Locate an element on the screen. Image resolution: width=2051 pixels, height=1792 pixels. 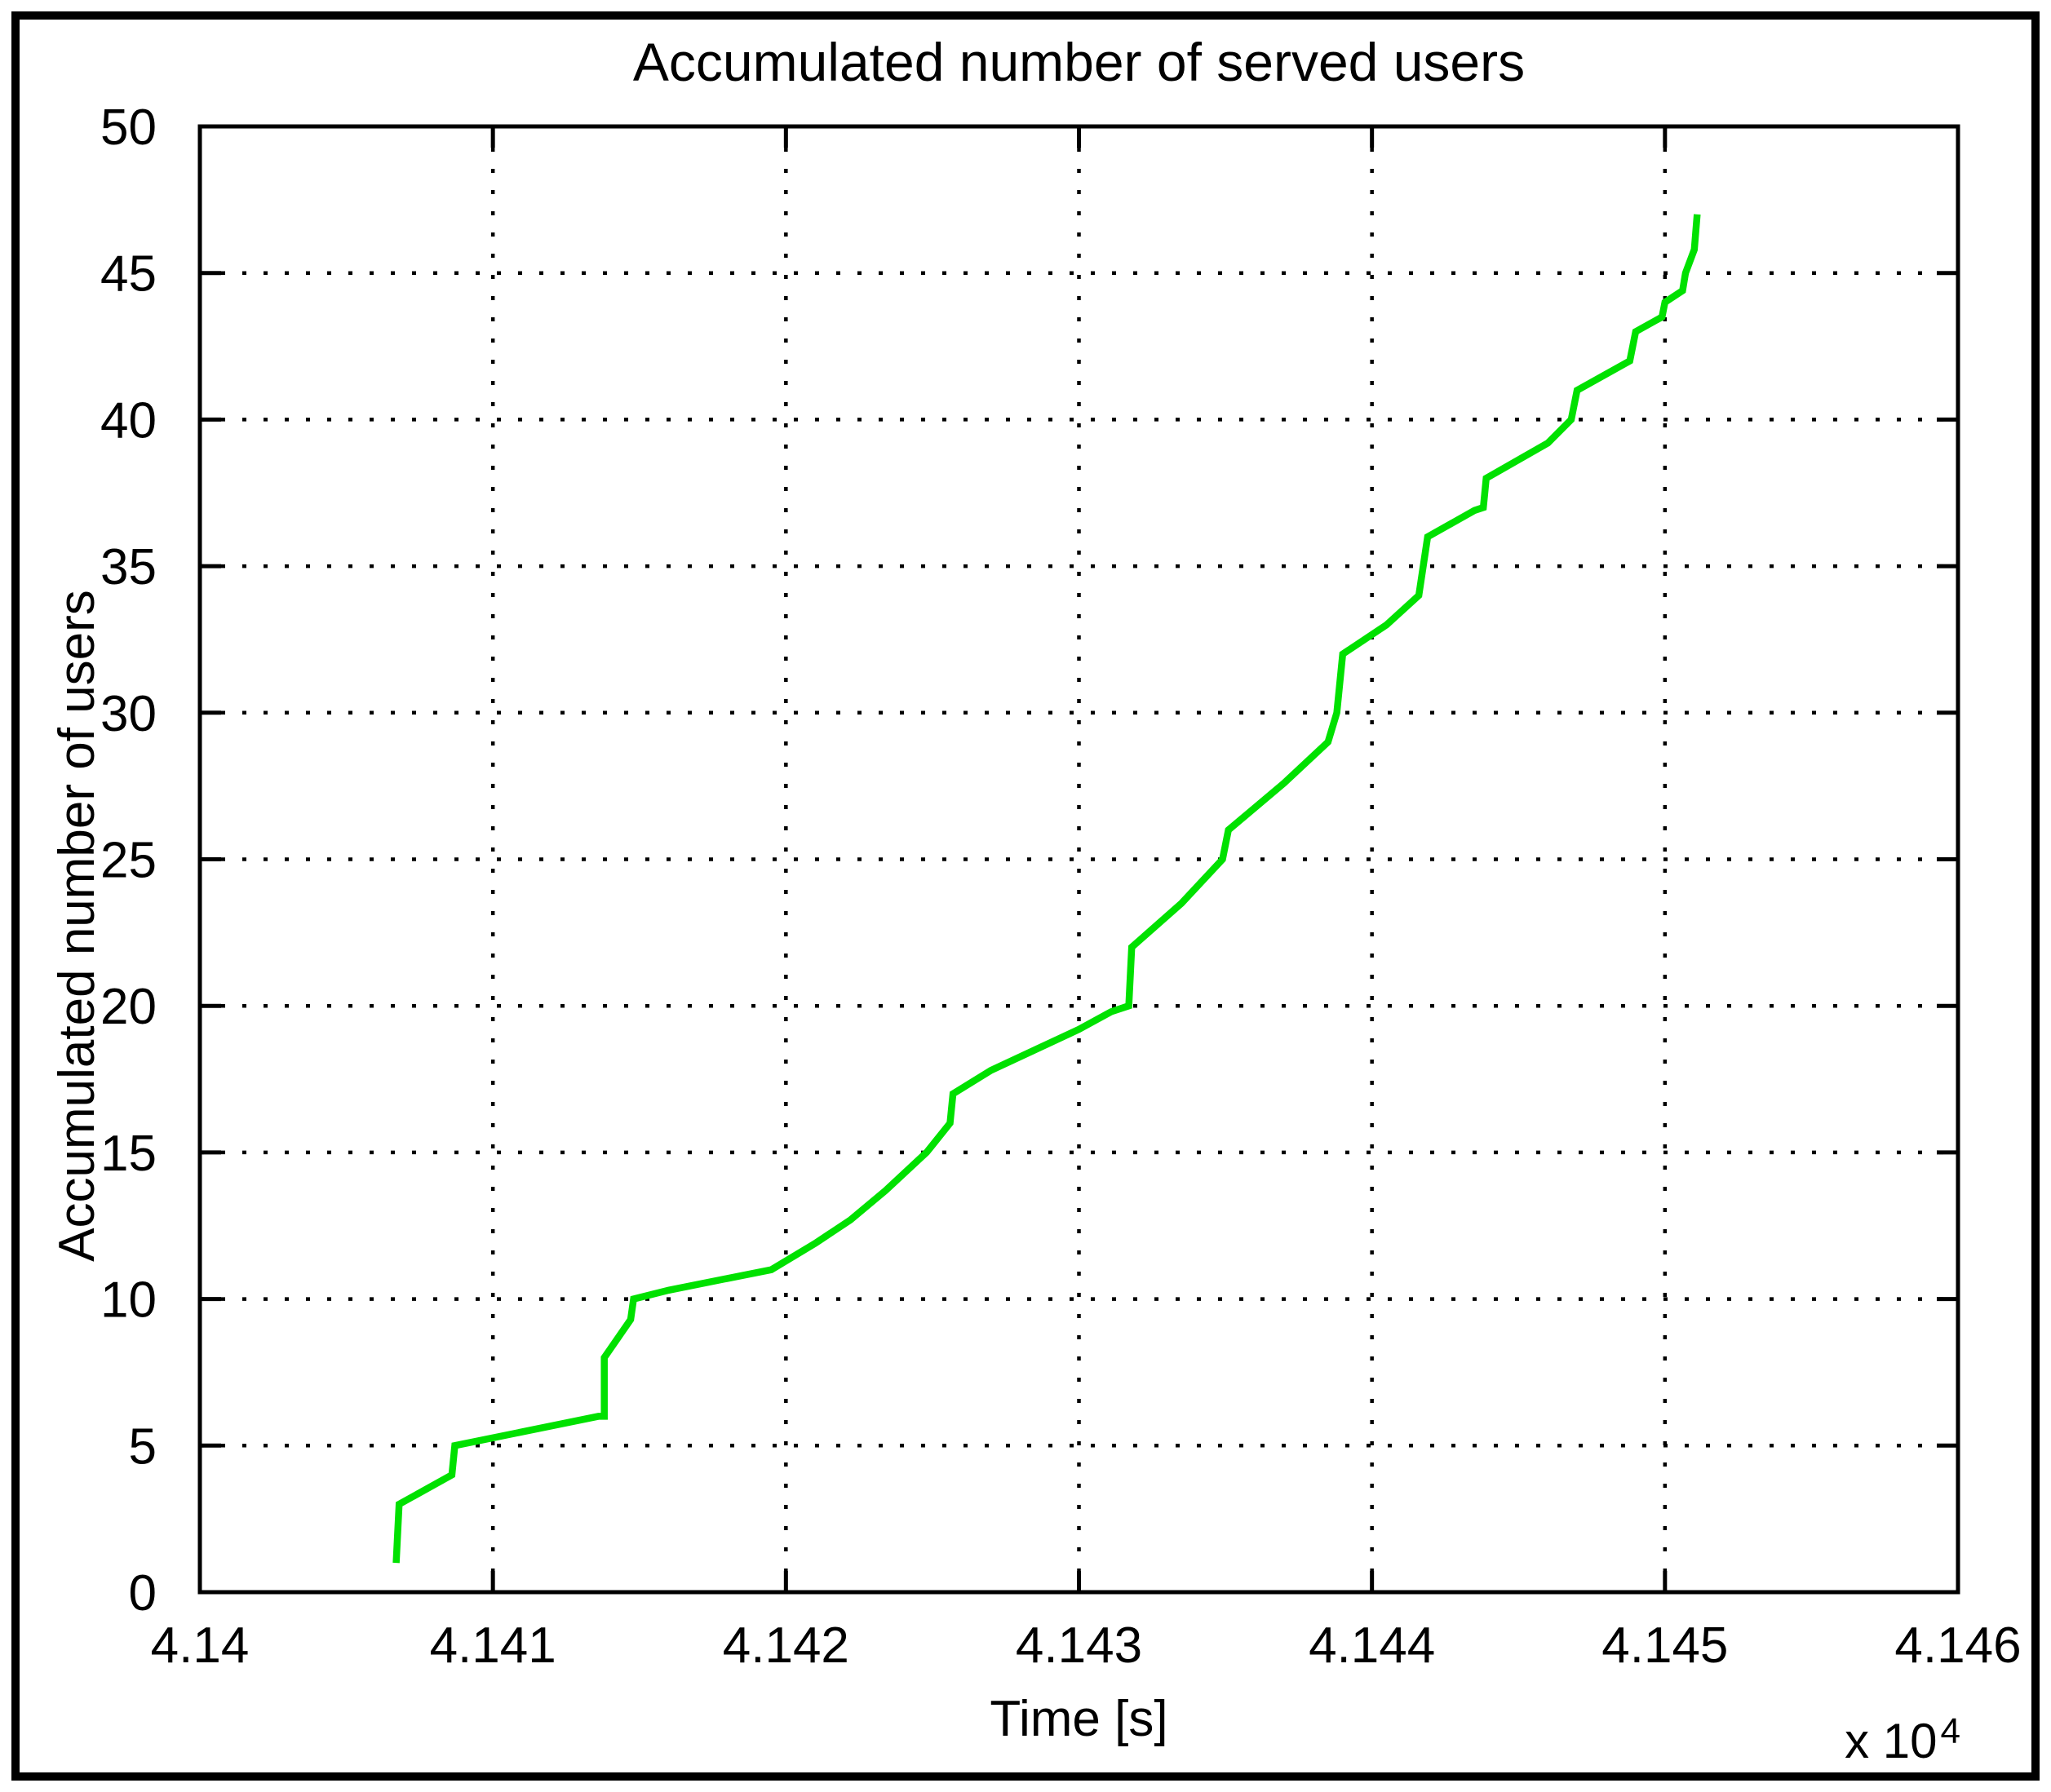
y-tick-label: 40 is located at coordinates (128, 420).